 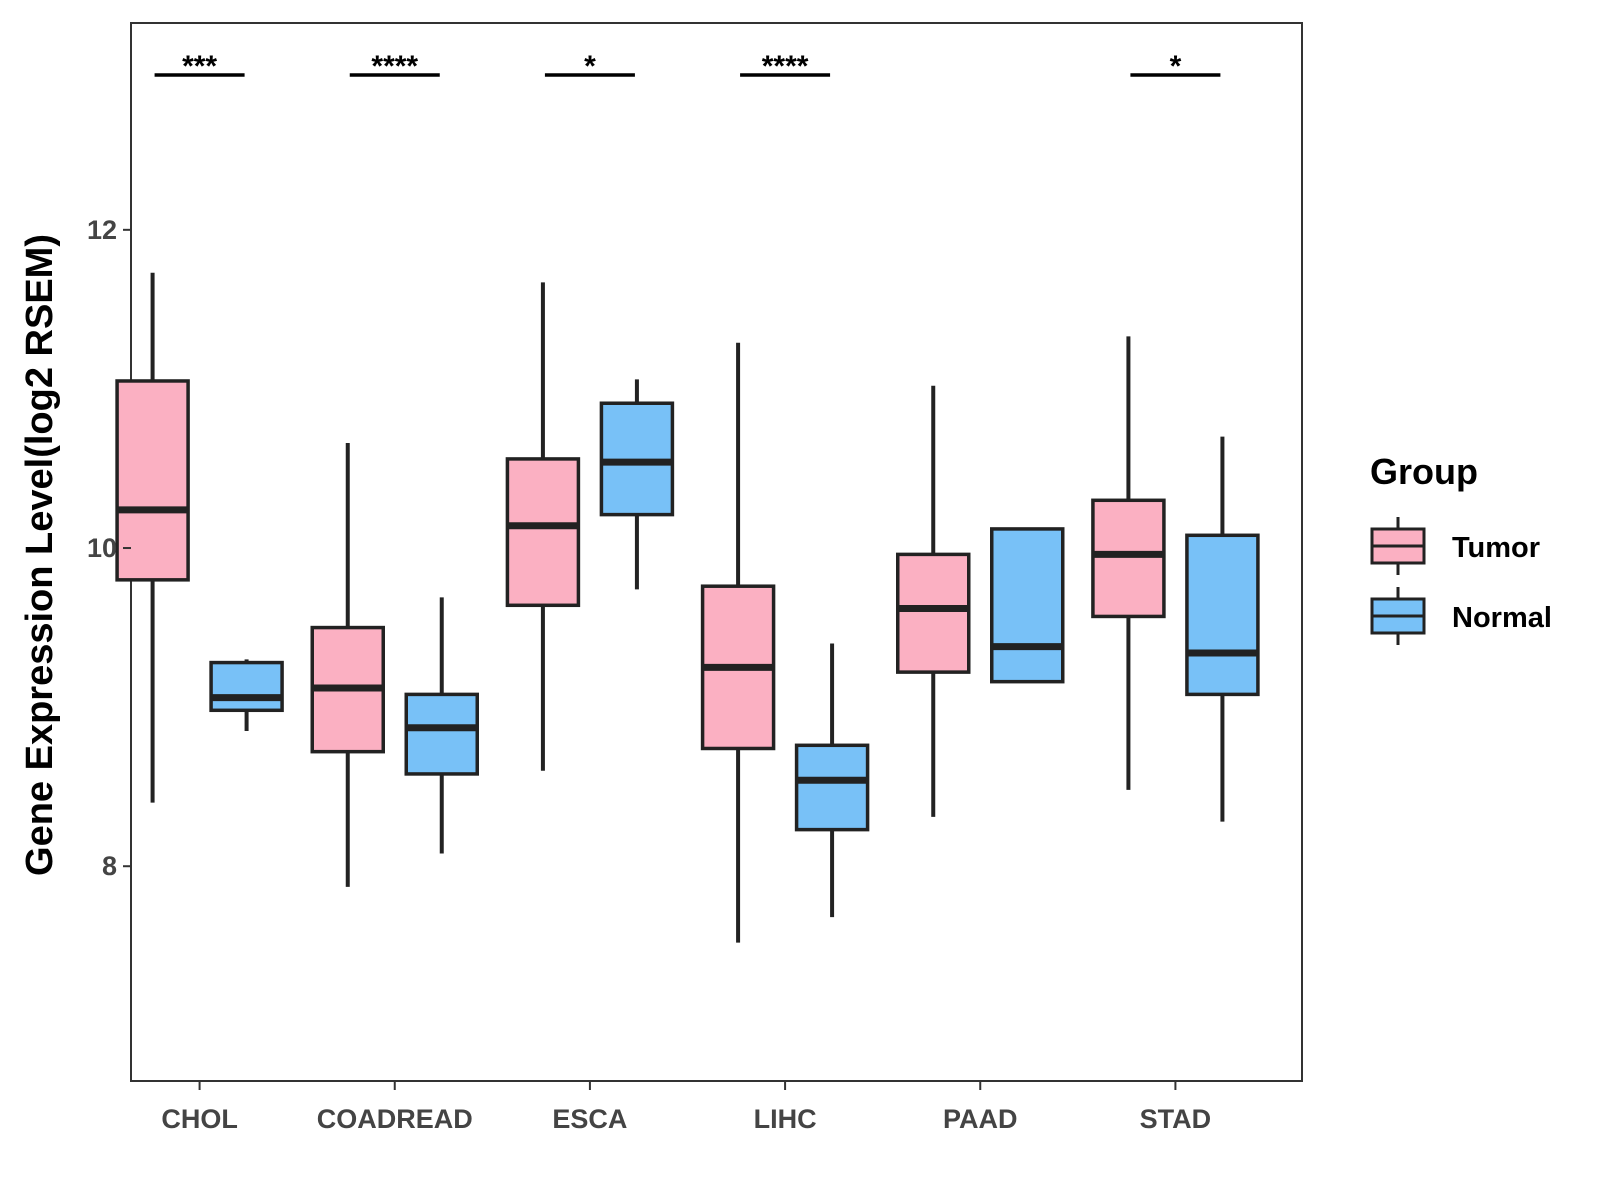 I want to click on significance-lihc: ****, so click(x=785, y=66).